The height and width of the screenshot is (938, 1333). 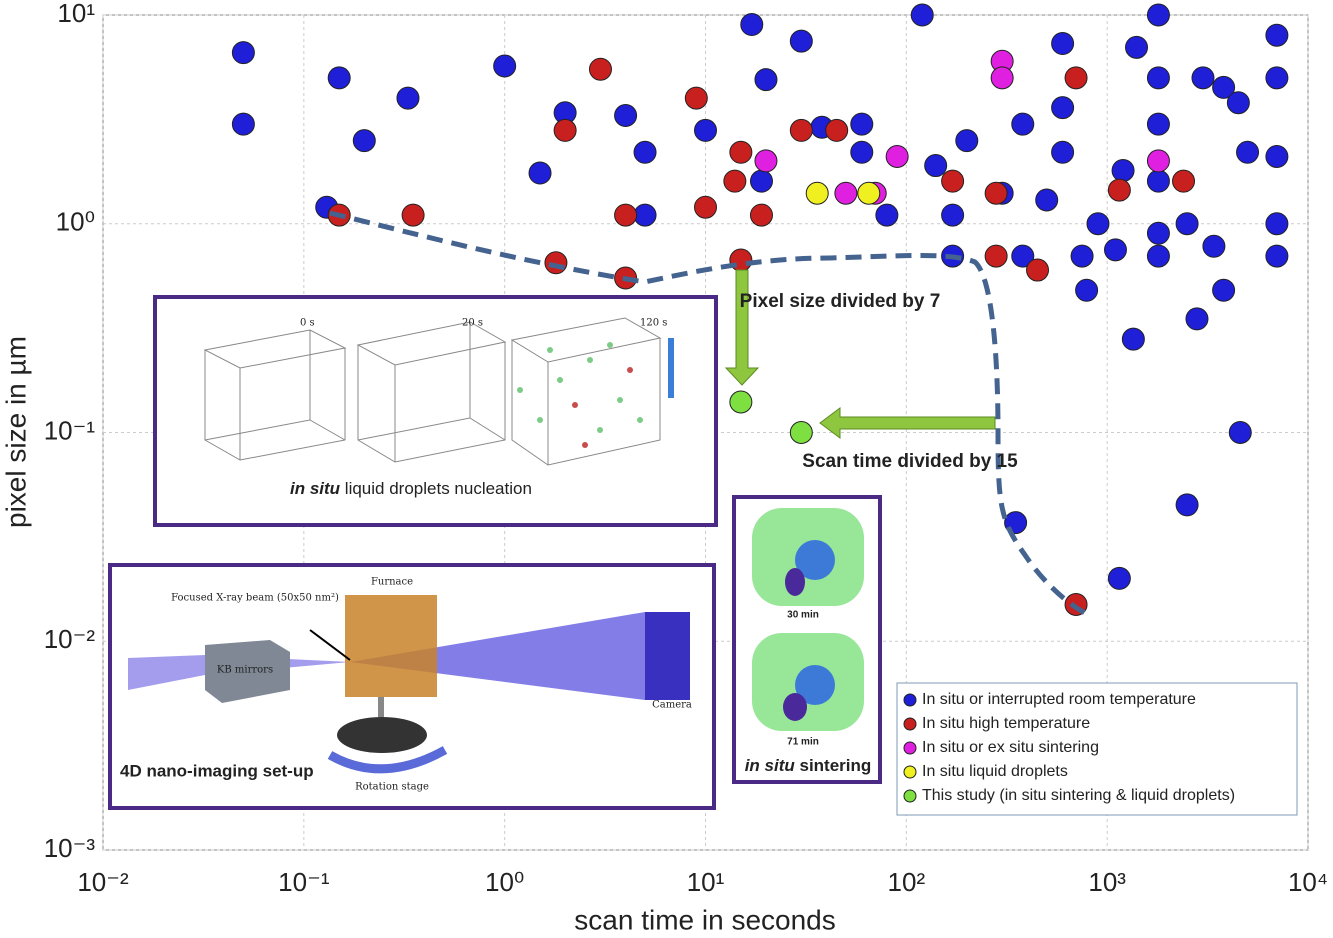 What do you see at coordinates (472, 323) in the screenshot?
I see `time-label: 20 s` at bounding box center [472, 323].